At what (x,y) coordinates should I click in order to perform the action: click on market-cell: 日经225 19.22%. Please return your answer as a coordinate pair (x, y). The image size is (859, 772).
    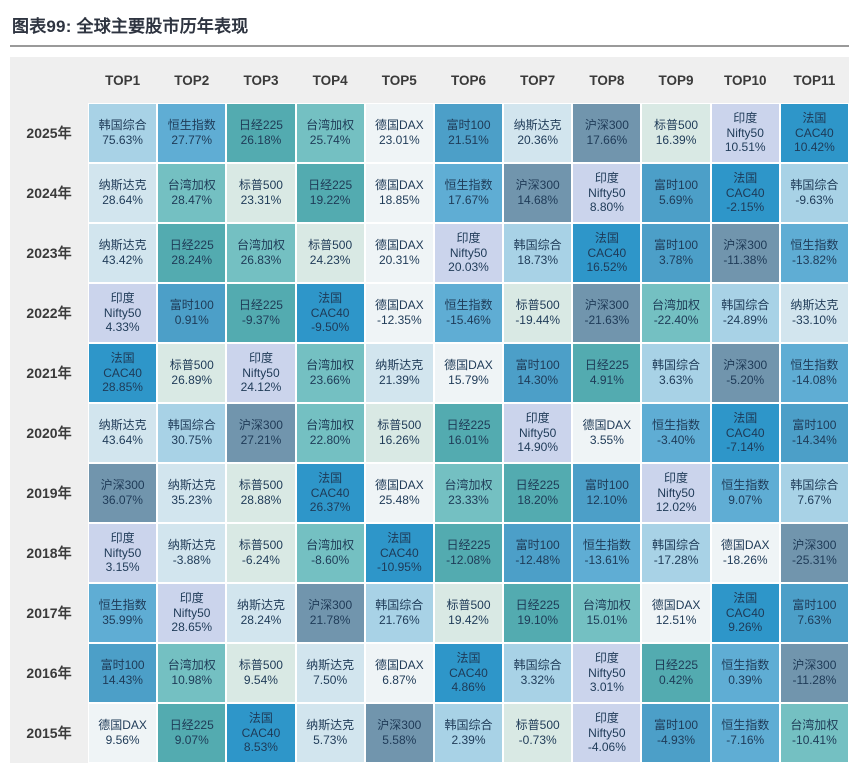
    Looking at the image, I should click on (330, 193).